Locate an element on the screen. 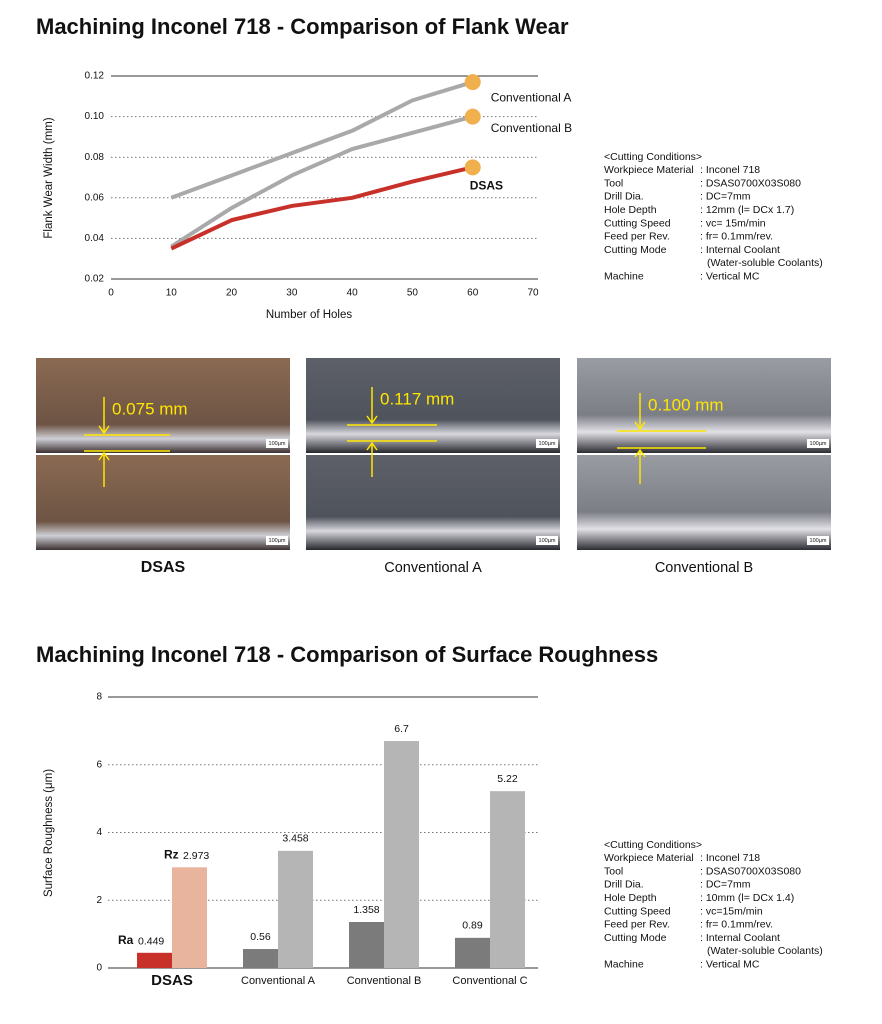  y-tick-label: 0.04 is located at coordinates (95, 238).